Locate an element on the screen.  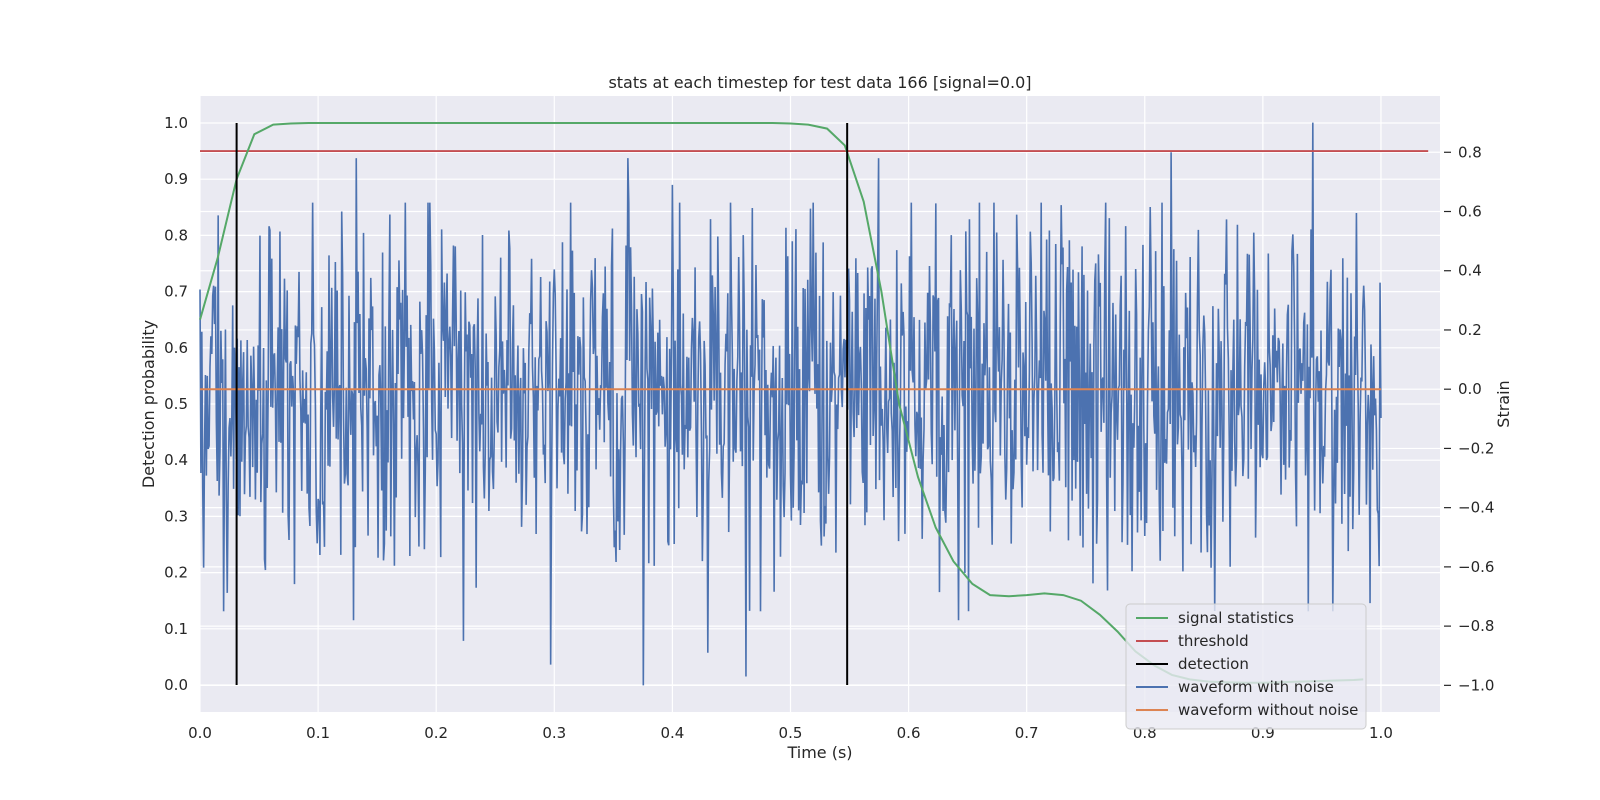
y-tick-label: 0.7 is located at coordinates (176, 292).